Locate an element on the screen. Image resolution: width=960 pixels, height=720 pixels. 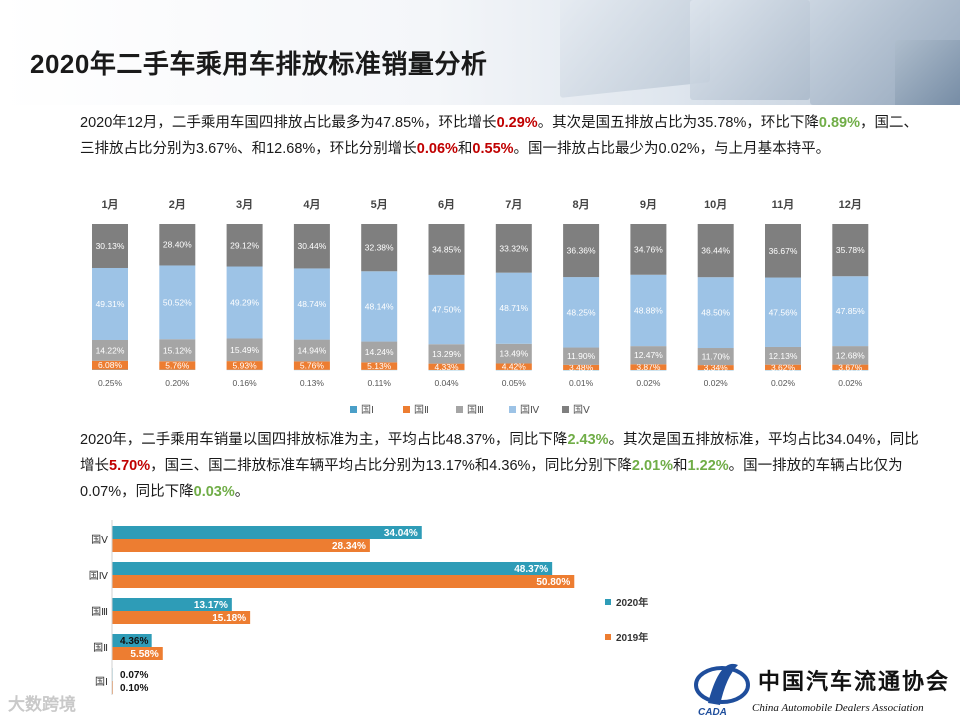
x-tick-label: 8月 is located at coordinates (581, 204).